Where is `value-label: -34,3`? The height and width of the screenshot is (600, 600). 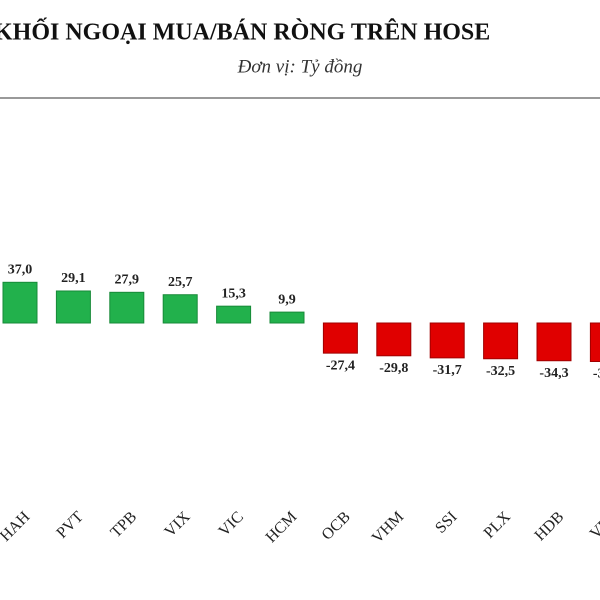
value-label: -34,3 is located at coordinates (553, 373).